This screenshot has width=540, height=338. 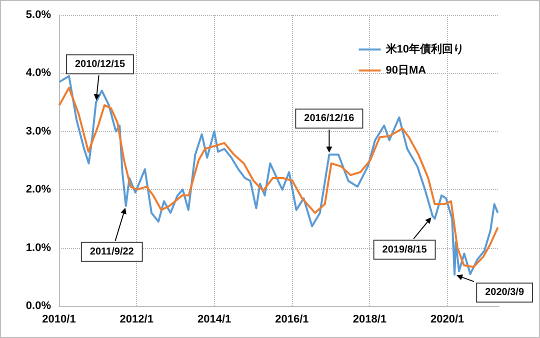 I want to click on annotation: 2020/3/9, so click(x=504, y=292).